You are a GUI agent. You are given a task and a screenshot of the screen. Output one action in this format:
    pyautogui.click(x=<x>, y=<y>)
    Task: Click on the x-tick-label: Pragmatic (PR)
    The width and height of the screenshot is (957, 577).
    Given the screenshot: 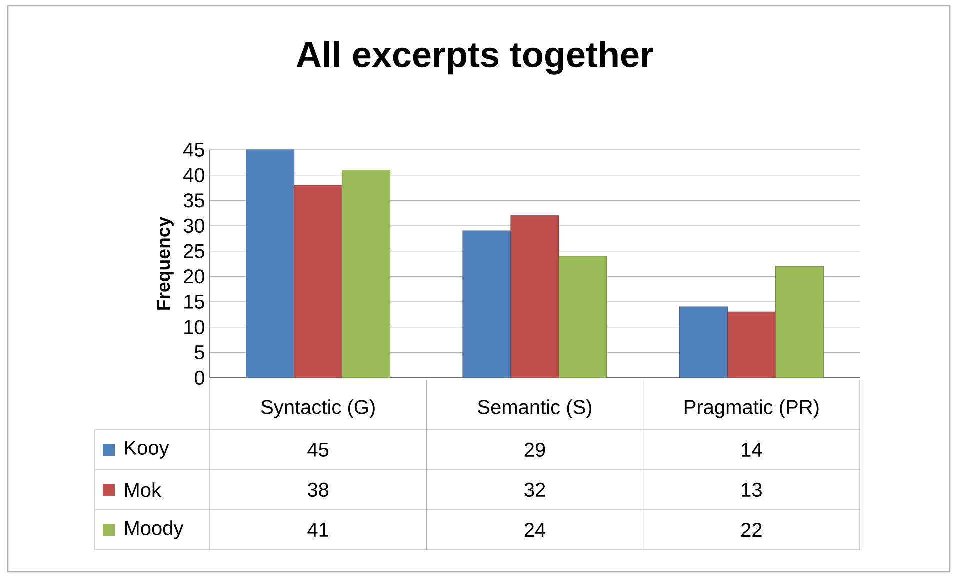 What is the action you would take?
    pyautogui.click(x=751, y=409)
    